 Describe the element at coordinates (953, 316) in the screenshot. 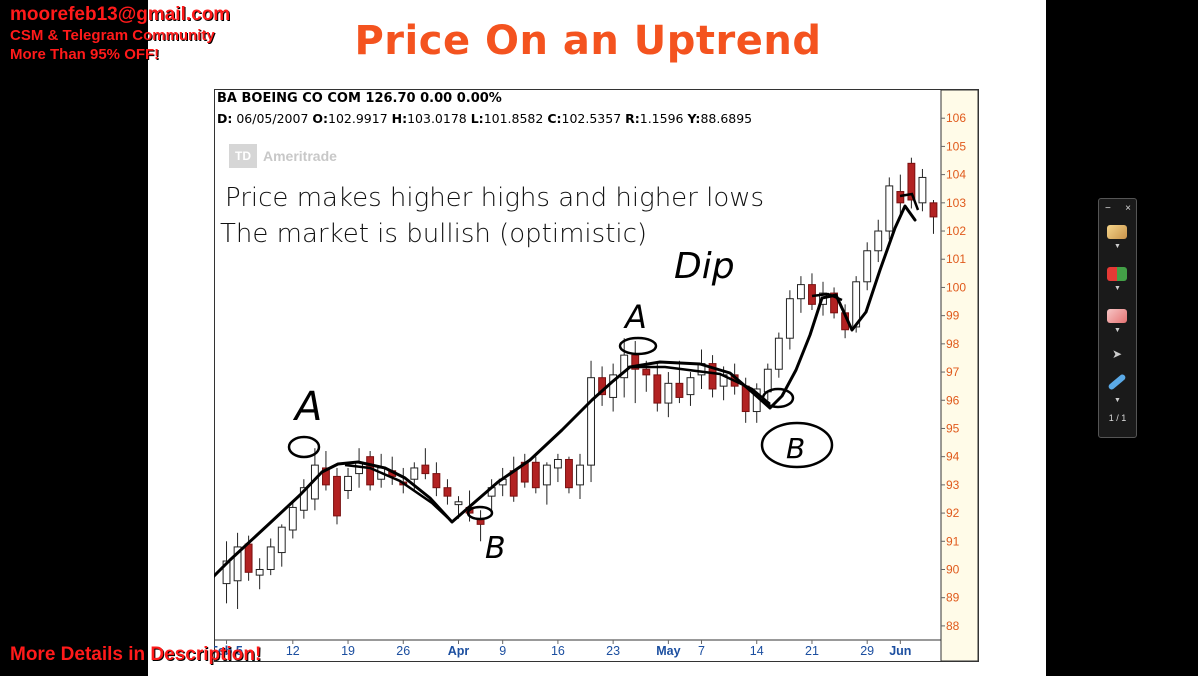

I see `y-tick-label: 99` at that location.